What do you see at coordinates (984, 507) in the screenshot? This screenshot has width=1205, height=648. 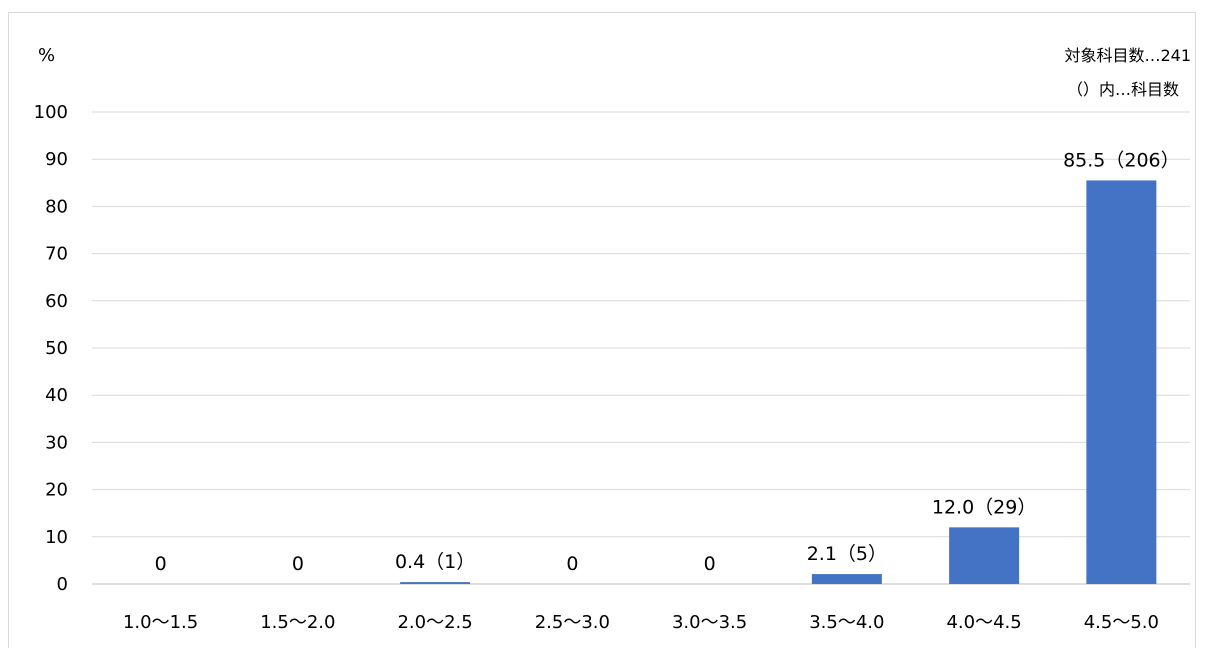 I see `data-label: 12.0（29）` at bounding box center [984, 507].